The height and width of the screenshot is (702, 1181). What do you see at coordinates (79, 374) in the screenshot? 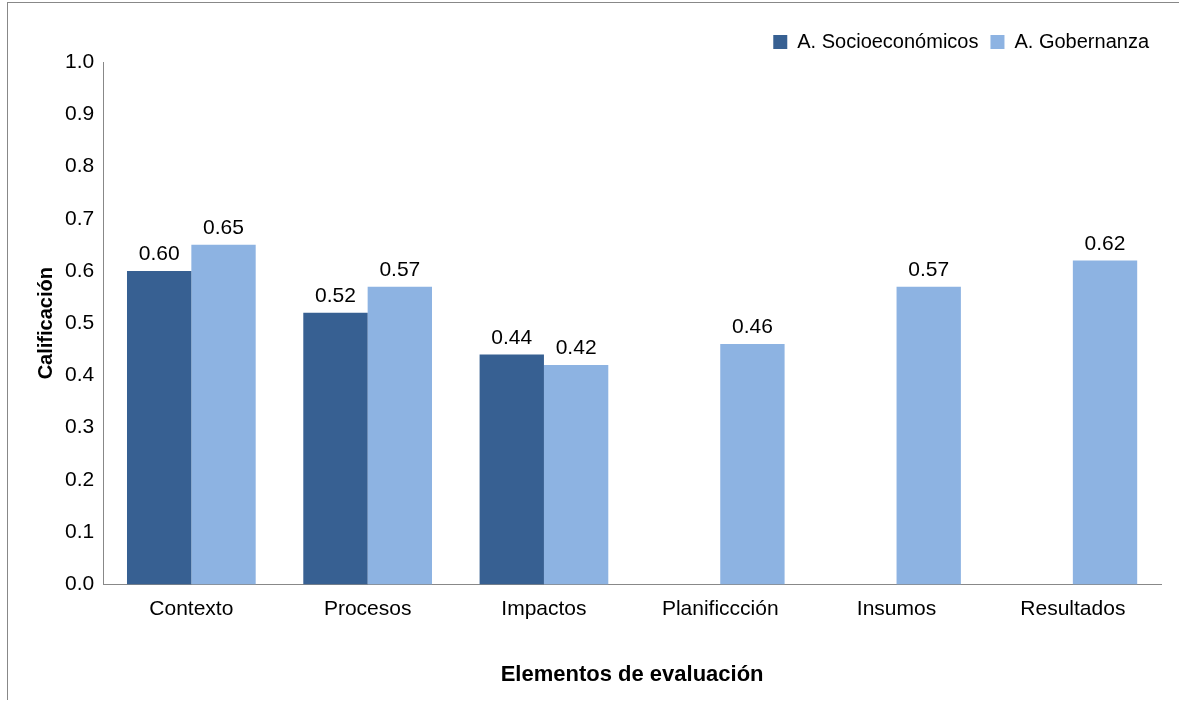
I see `y-tick-label: 0.4` at bounding box center [79, 374].